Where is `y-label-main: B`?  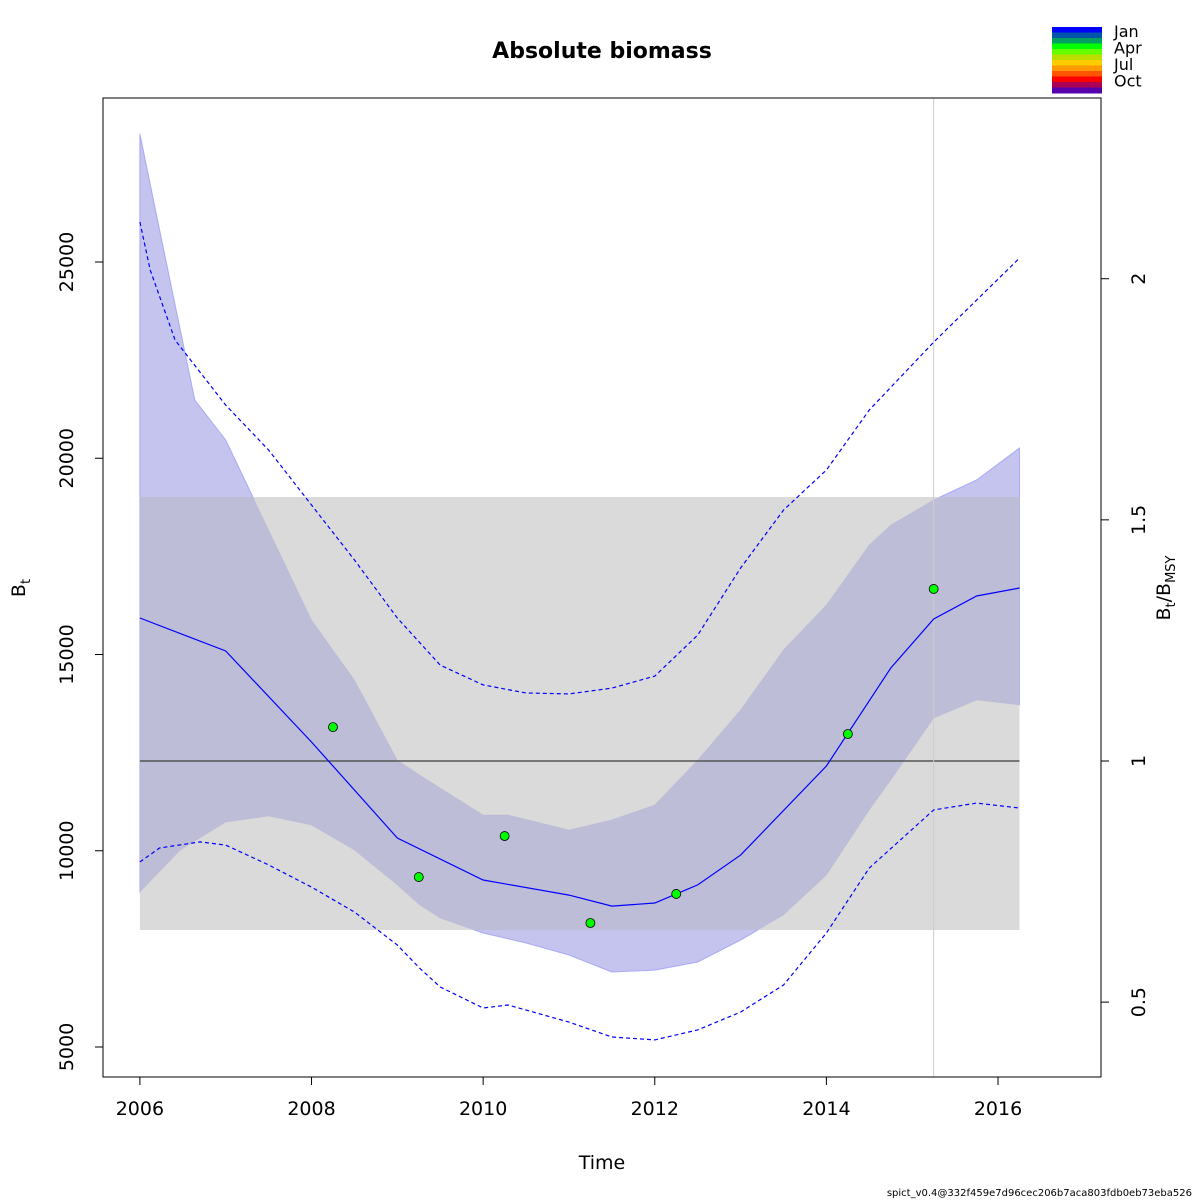
y-label-main: B is located at coordinates (19, 590).